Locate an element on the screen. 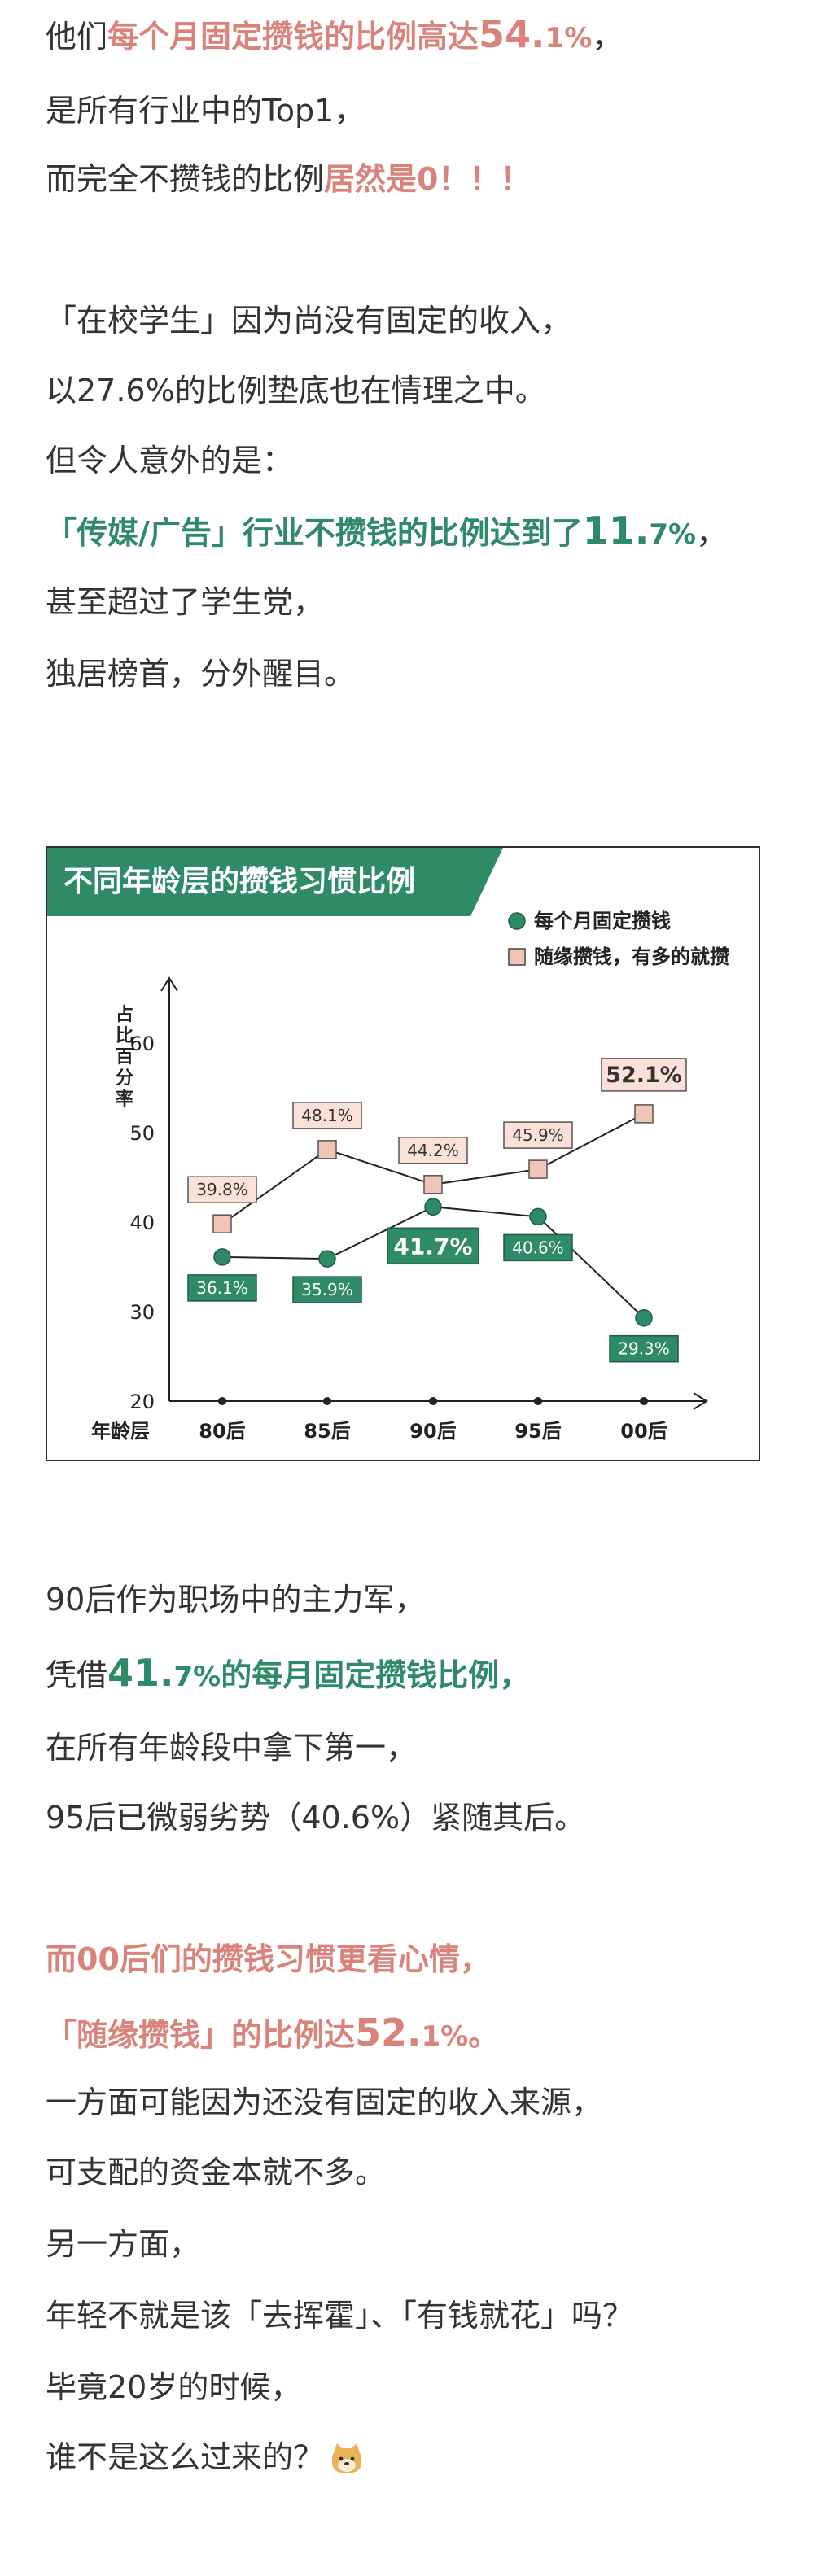 This screenshot has width=814, height=2576. y-tick-label: 30 is located at coordinates (142, 1312).